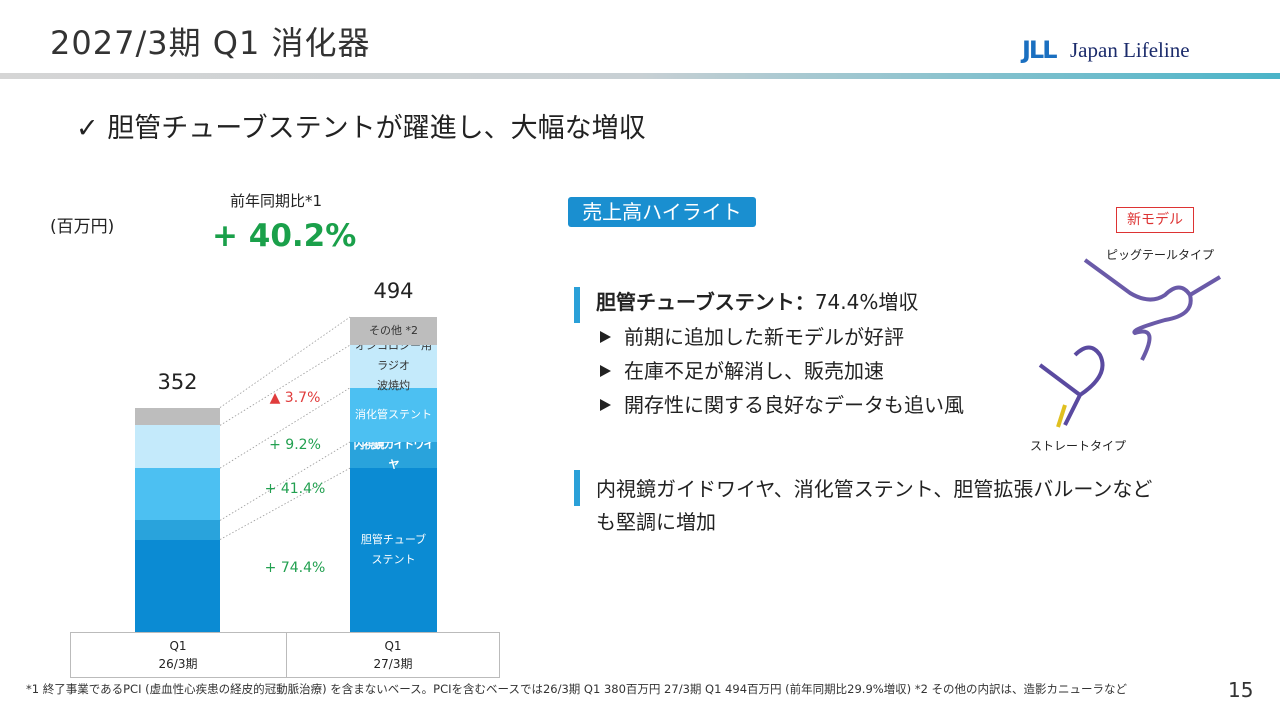 The image size is (1280, 720). Describe the element at coordinates (177, 381) in the screenshot. I see `total-label: 352` at that location.